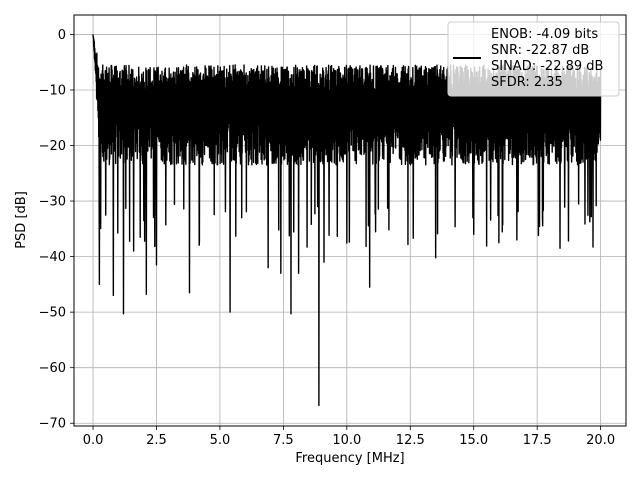  Describe the element at coordinates (220, 440) in the screenshot. I see `x-tick-label: 5.0` at that location.